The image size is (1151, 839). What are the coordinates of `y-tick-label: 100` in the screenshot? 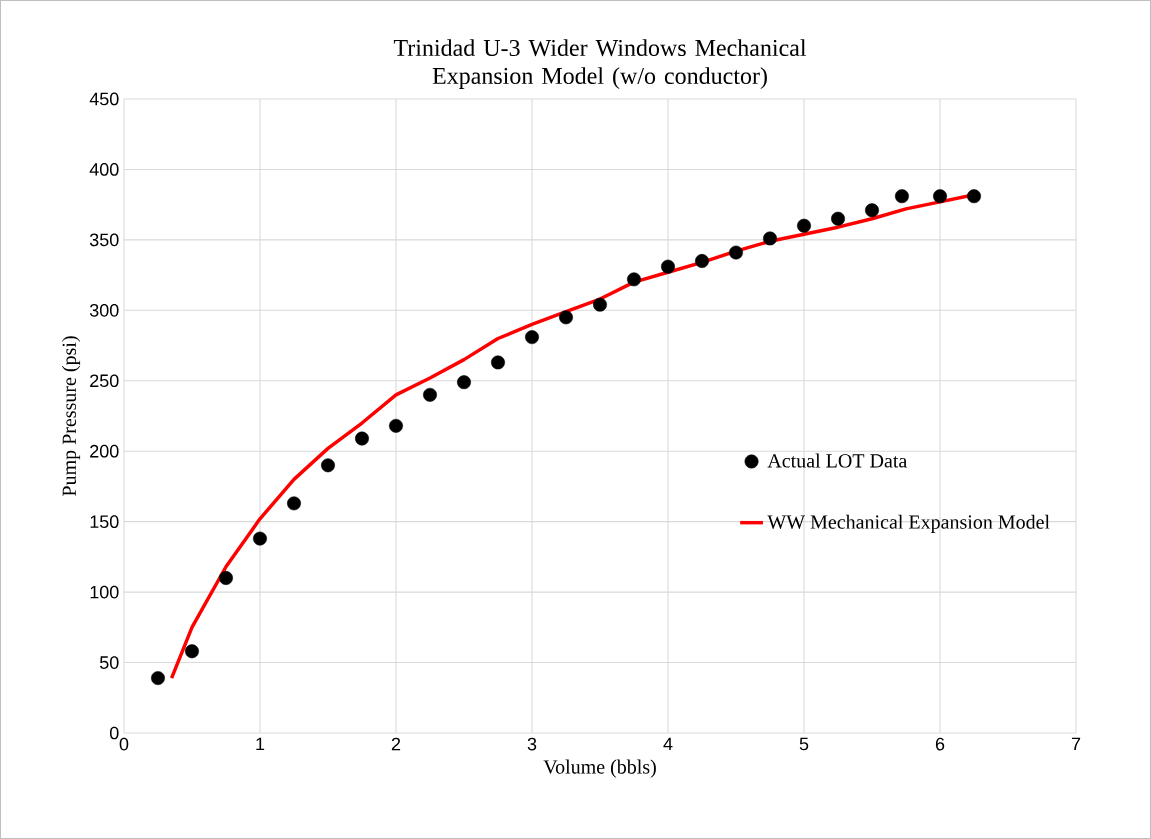 It's located at (104, 592).